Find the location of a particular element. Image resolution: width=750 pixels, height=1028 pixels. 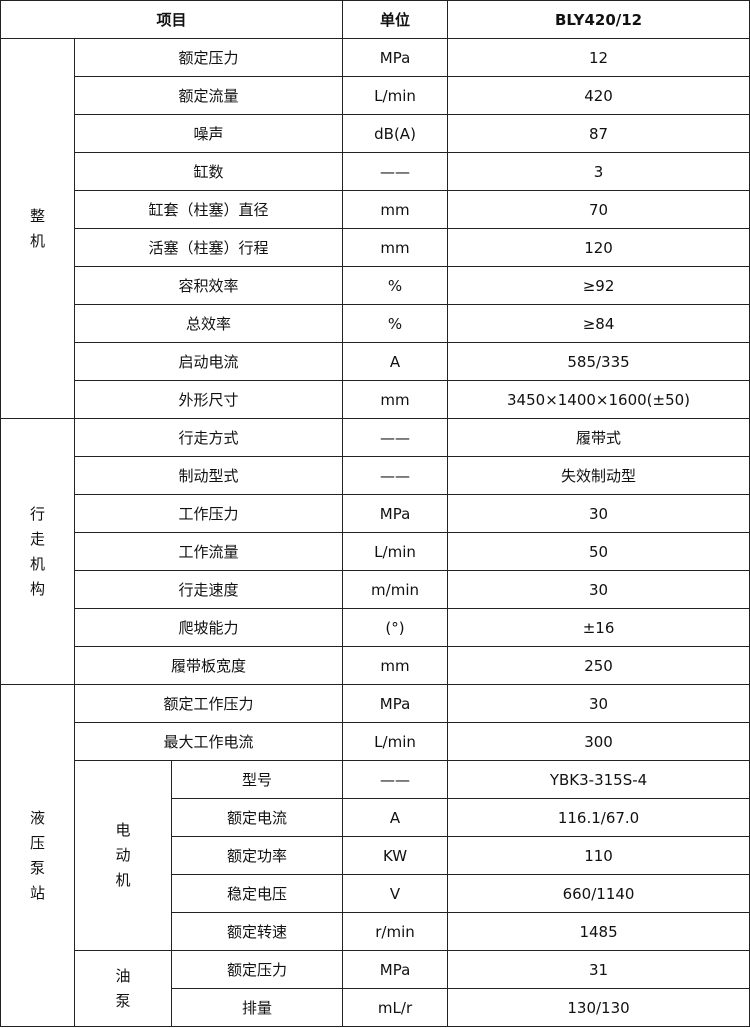

unit-cell: m/min is located at coordinates (395, 589).